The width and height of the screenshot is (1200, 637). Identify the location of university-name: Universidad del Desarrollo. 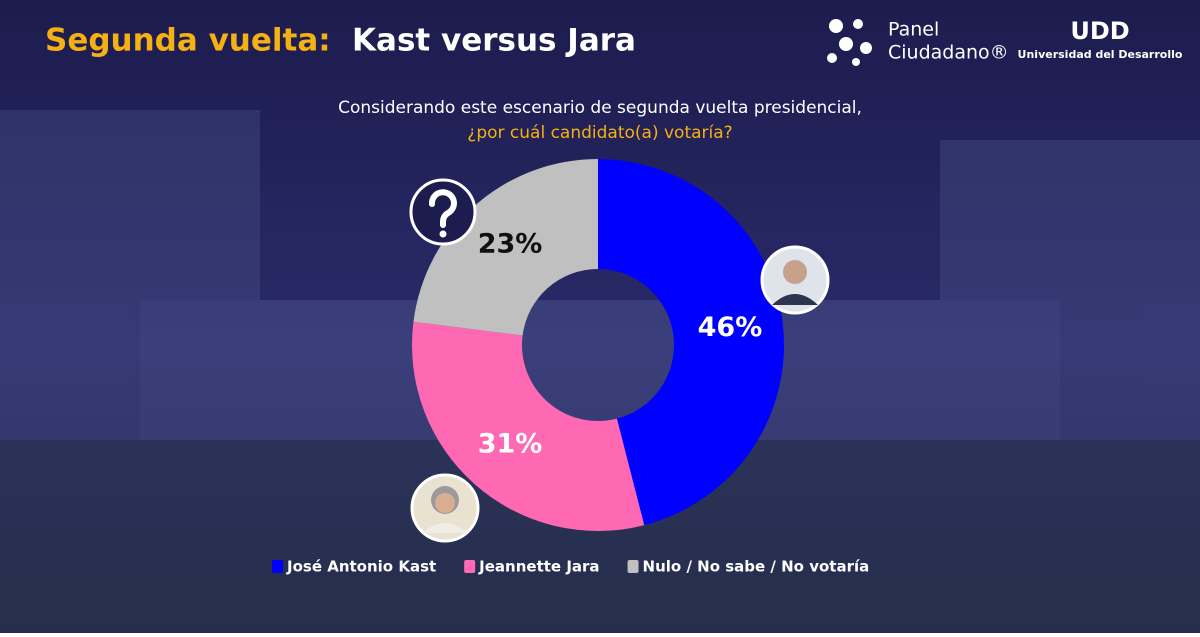
(1100, 54).